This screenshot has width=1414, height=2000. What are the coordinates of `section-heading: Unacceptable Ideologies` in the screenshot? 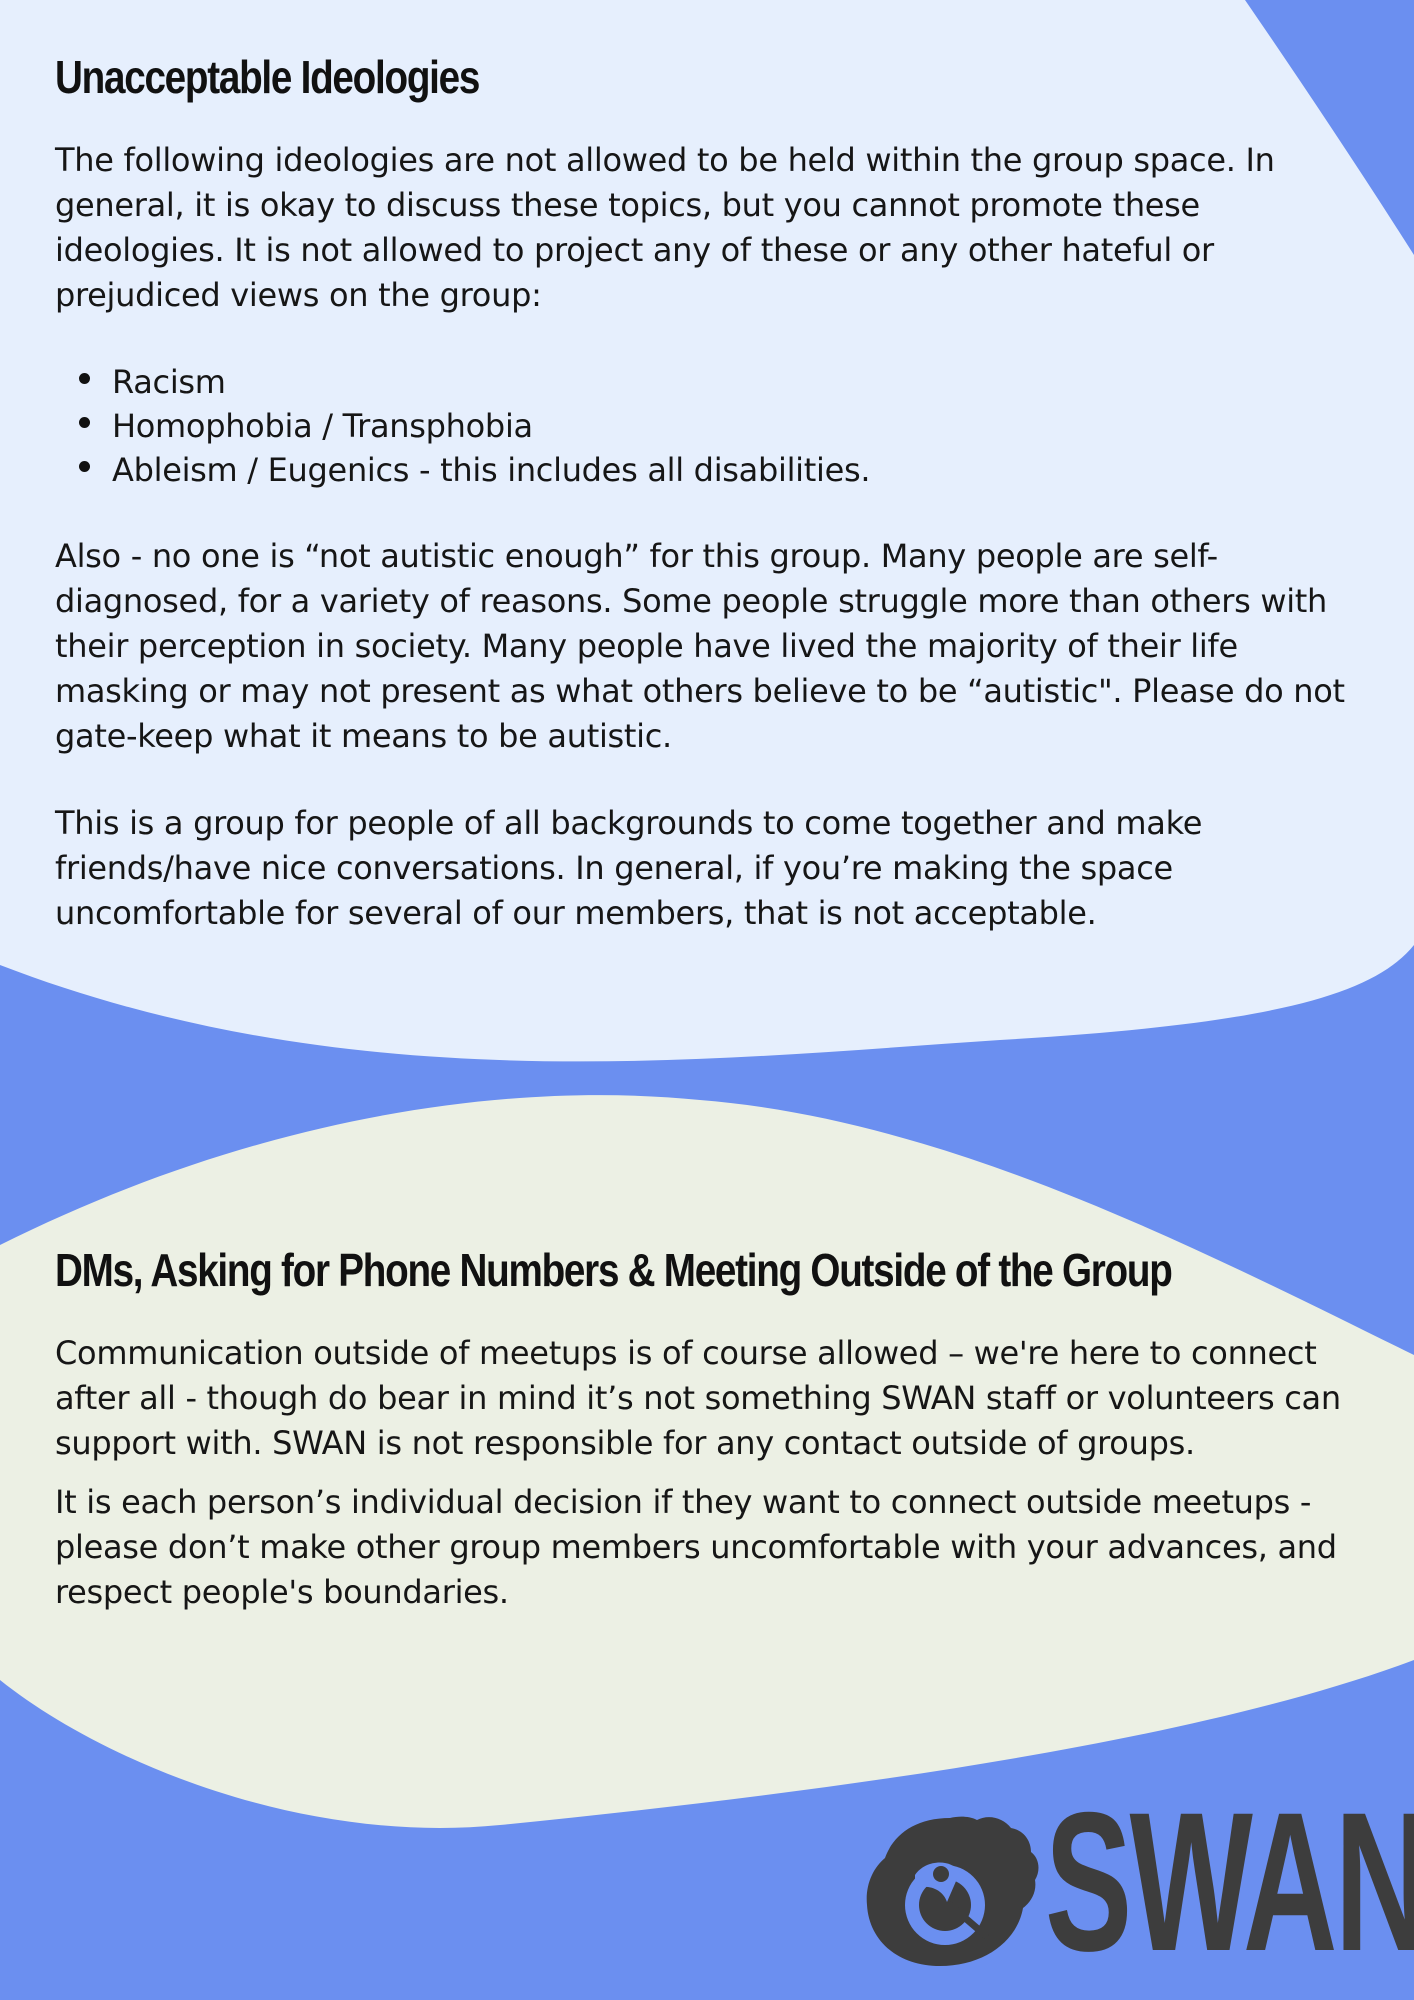 It's located at (267, 77).